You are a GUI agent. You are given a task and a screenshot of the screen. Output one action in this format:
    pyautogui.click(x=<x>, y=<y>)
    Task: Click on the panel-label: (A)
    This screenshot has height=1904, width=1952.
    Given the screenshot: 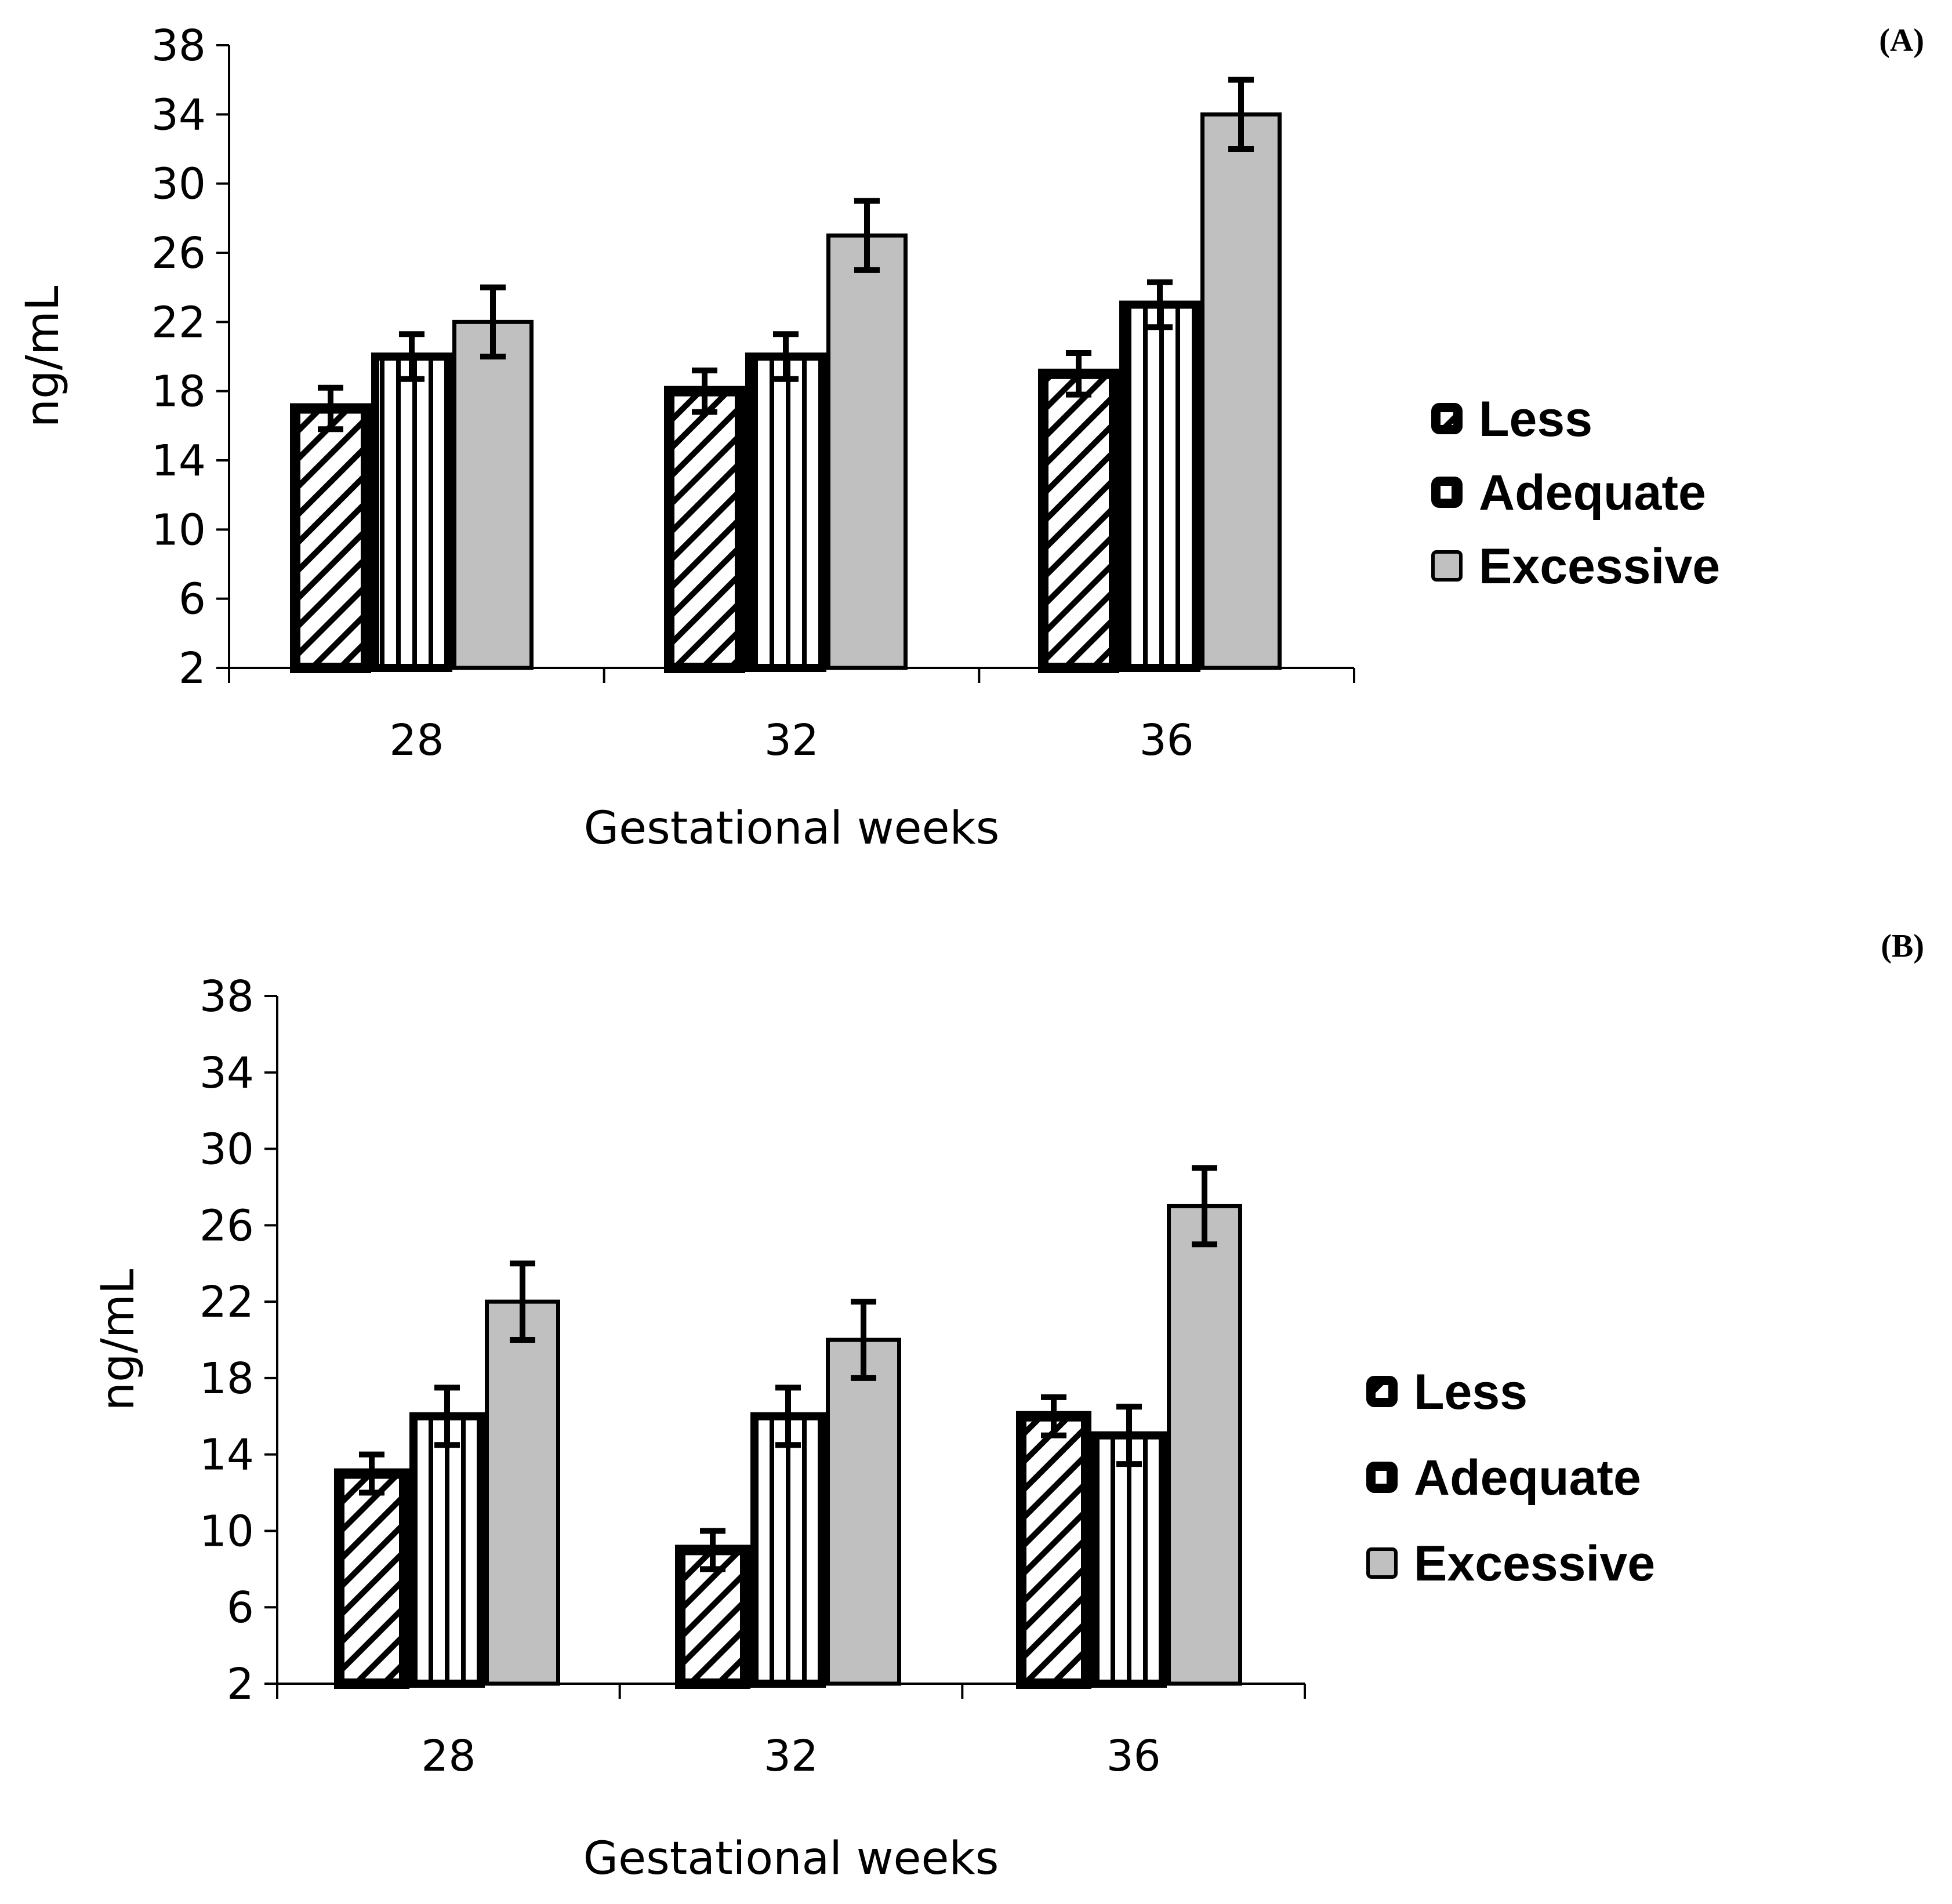 What is the action you would take?
    pyautogui.click(x=1901, y=41)
    